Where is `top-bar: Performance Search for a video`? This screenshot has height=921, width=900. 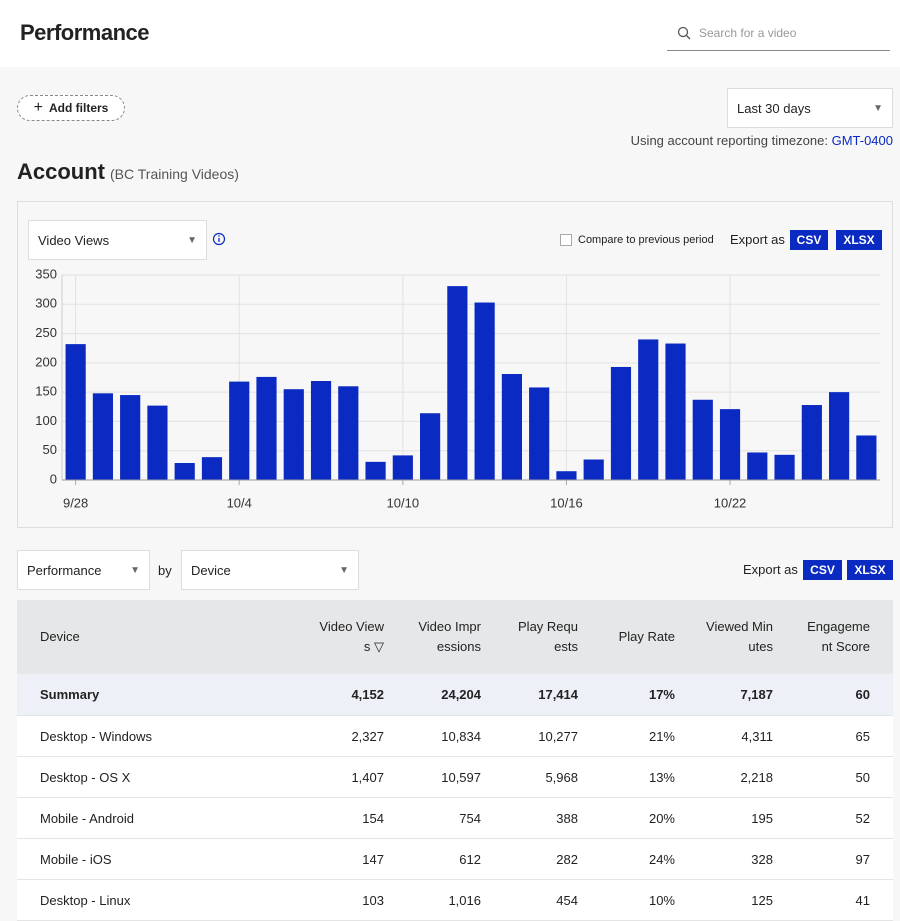 top-bar: Performance Search for a video is located at coordinates (450, 33).